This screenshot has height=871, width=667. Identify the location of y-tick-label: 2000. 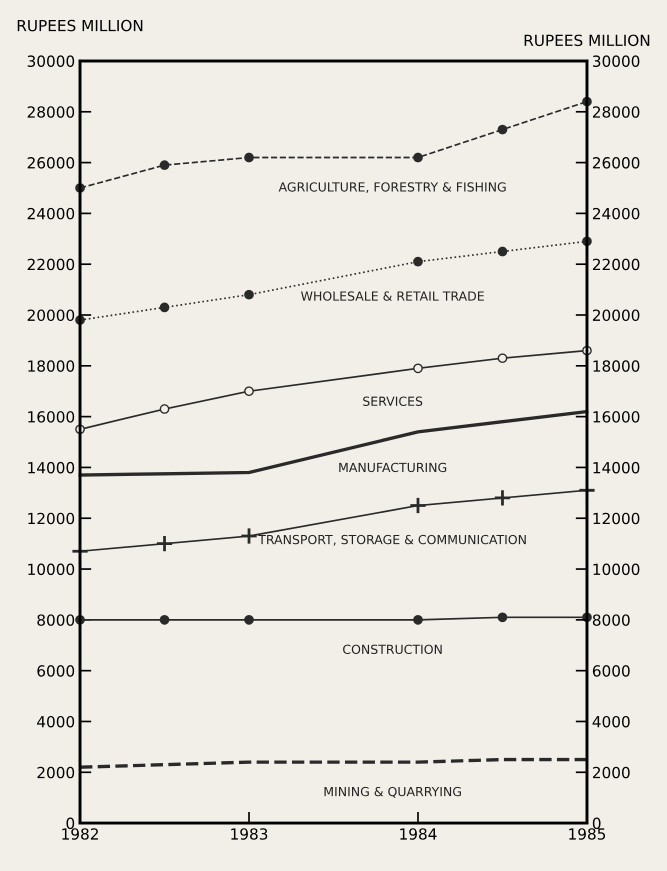
(55, 772).